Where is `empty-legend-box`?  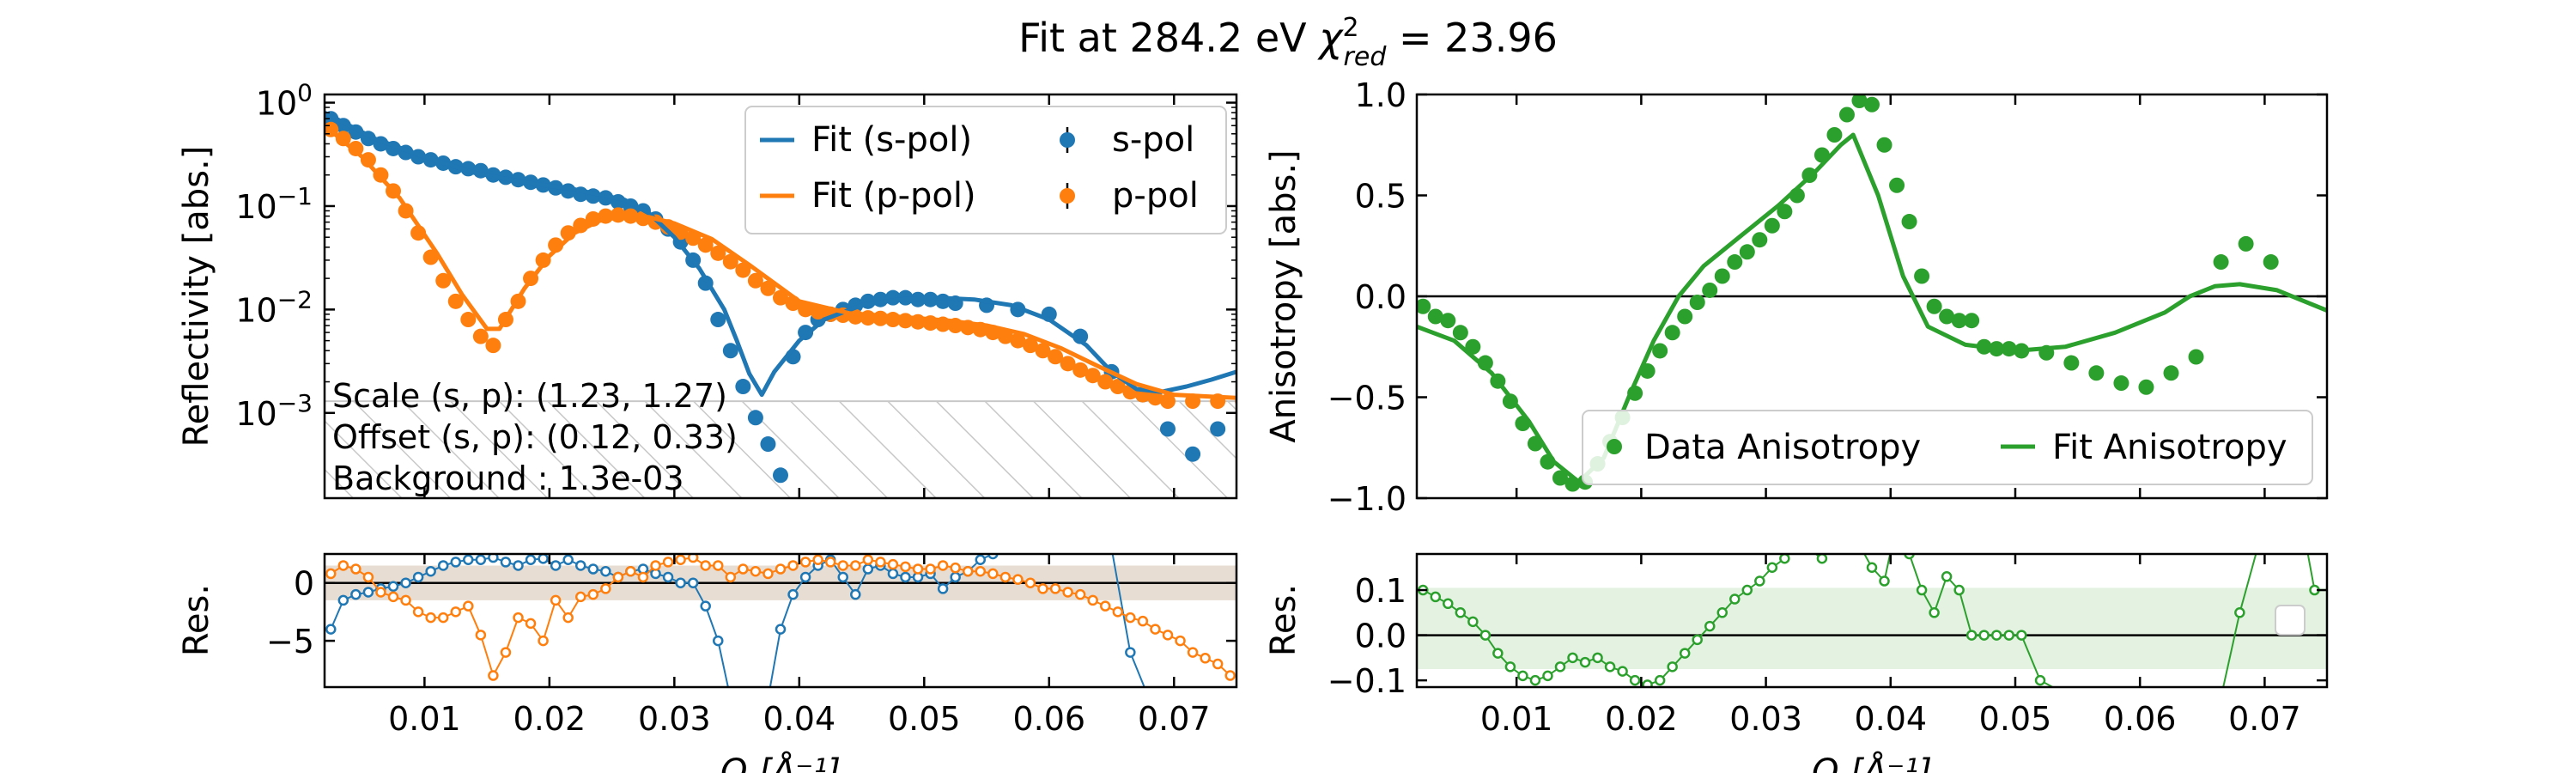
empty-legend-box is located at coordinates (2290, 620).